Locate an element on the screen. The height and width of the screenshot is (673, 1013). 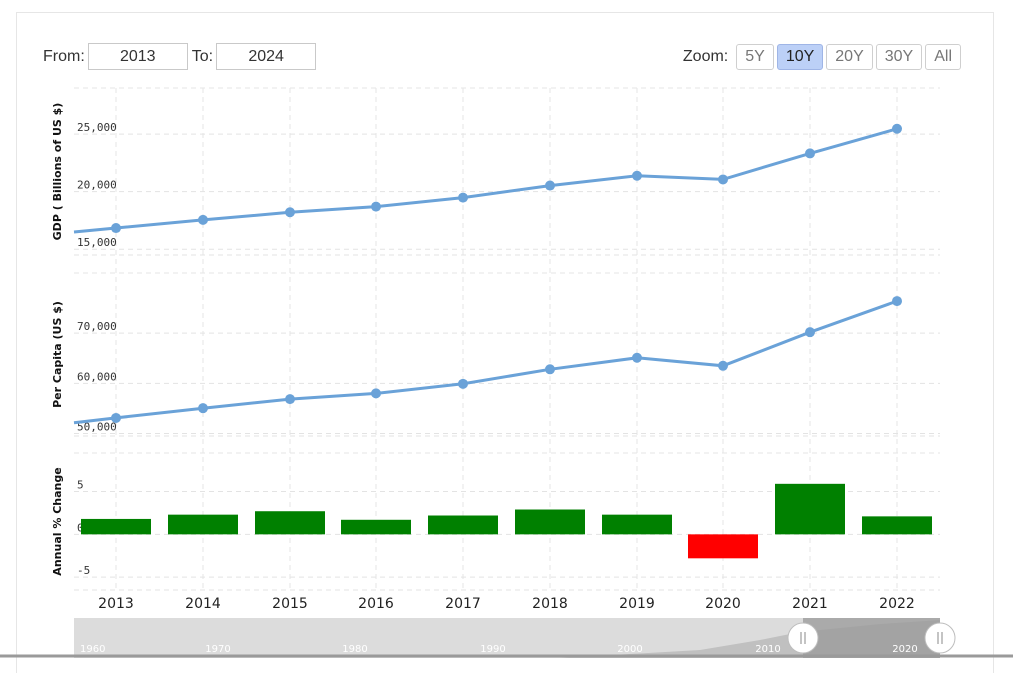
y-tick-label: 15,000 is located at coordinates (97, 242).